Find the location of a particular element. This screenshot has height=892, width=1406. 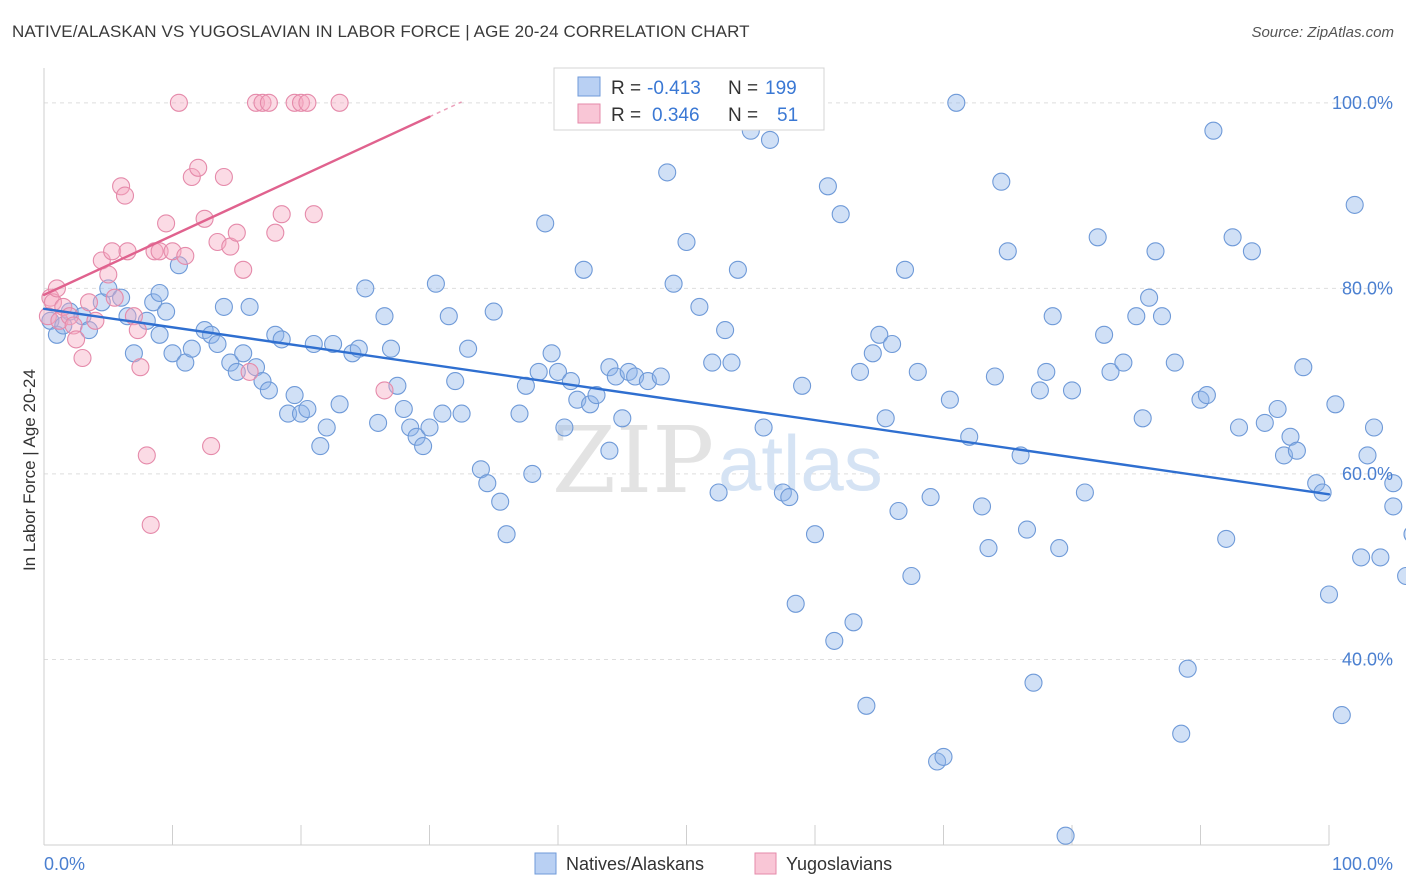

stats-r-label-yugoslavians: R = is located at coordinates (626, 115).